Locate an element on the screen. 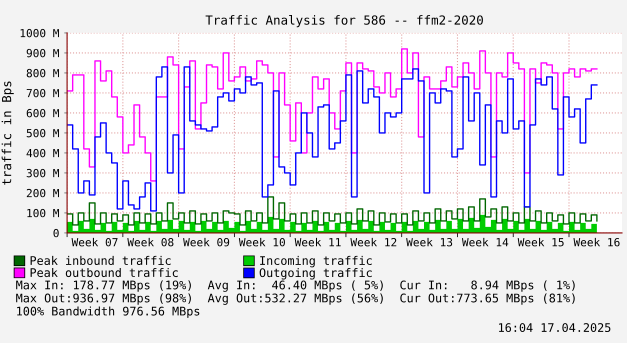 The height and width of the screenshot is (343, 627). x-tick-label: Week 15 is located at coordinates (541, 242).